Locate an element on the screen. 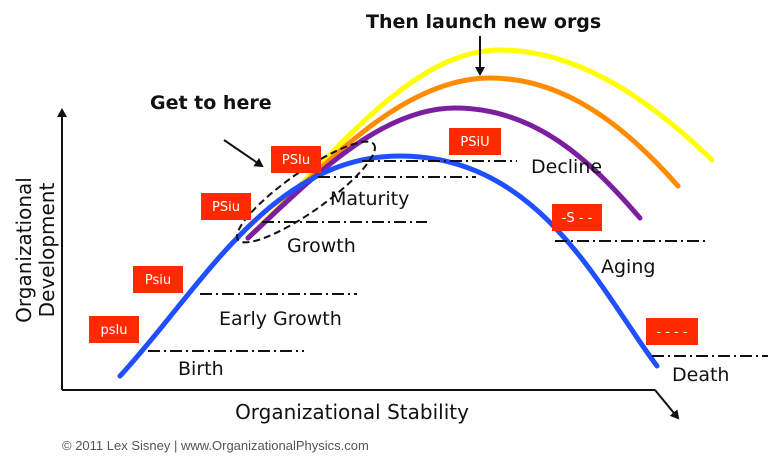 The height and width of the screenshot is (457, 768). target-ellipse is located at coordinates (306, 192).